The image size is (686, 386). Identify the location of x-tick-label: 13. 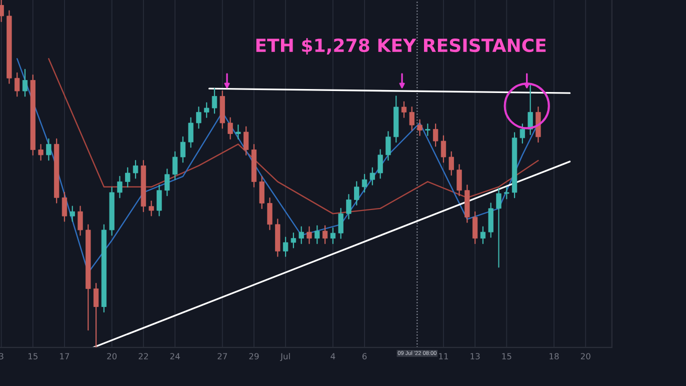
(475, 356).